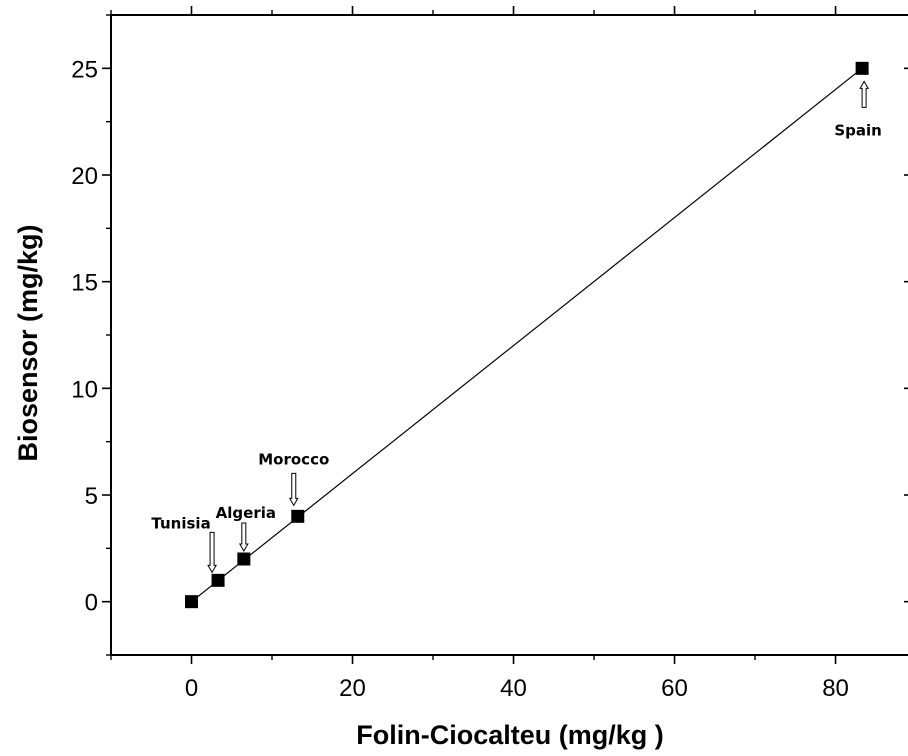 The height and width of the screenshot is (756, 908). I want to click on x-tick-label: 40, so click(513, 688).